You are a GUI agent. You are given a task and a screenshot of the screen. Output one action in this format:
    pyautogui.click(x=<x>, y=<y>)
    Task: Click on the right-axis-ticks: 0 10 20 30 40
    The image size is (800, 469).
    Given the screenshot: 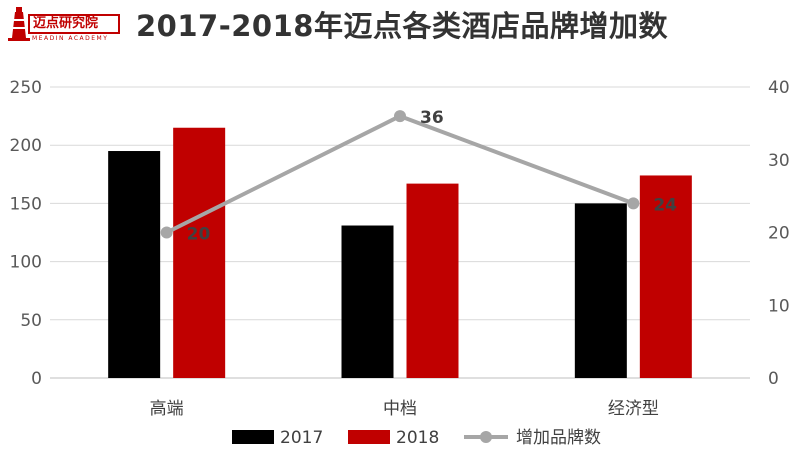 What is the action you would take?
    pyautogui.click(x=779, y=233)
    